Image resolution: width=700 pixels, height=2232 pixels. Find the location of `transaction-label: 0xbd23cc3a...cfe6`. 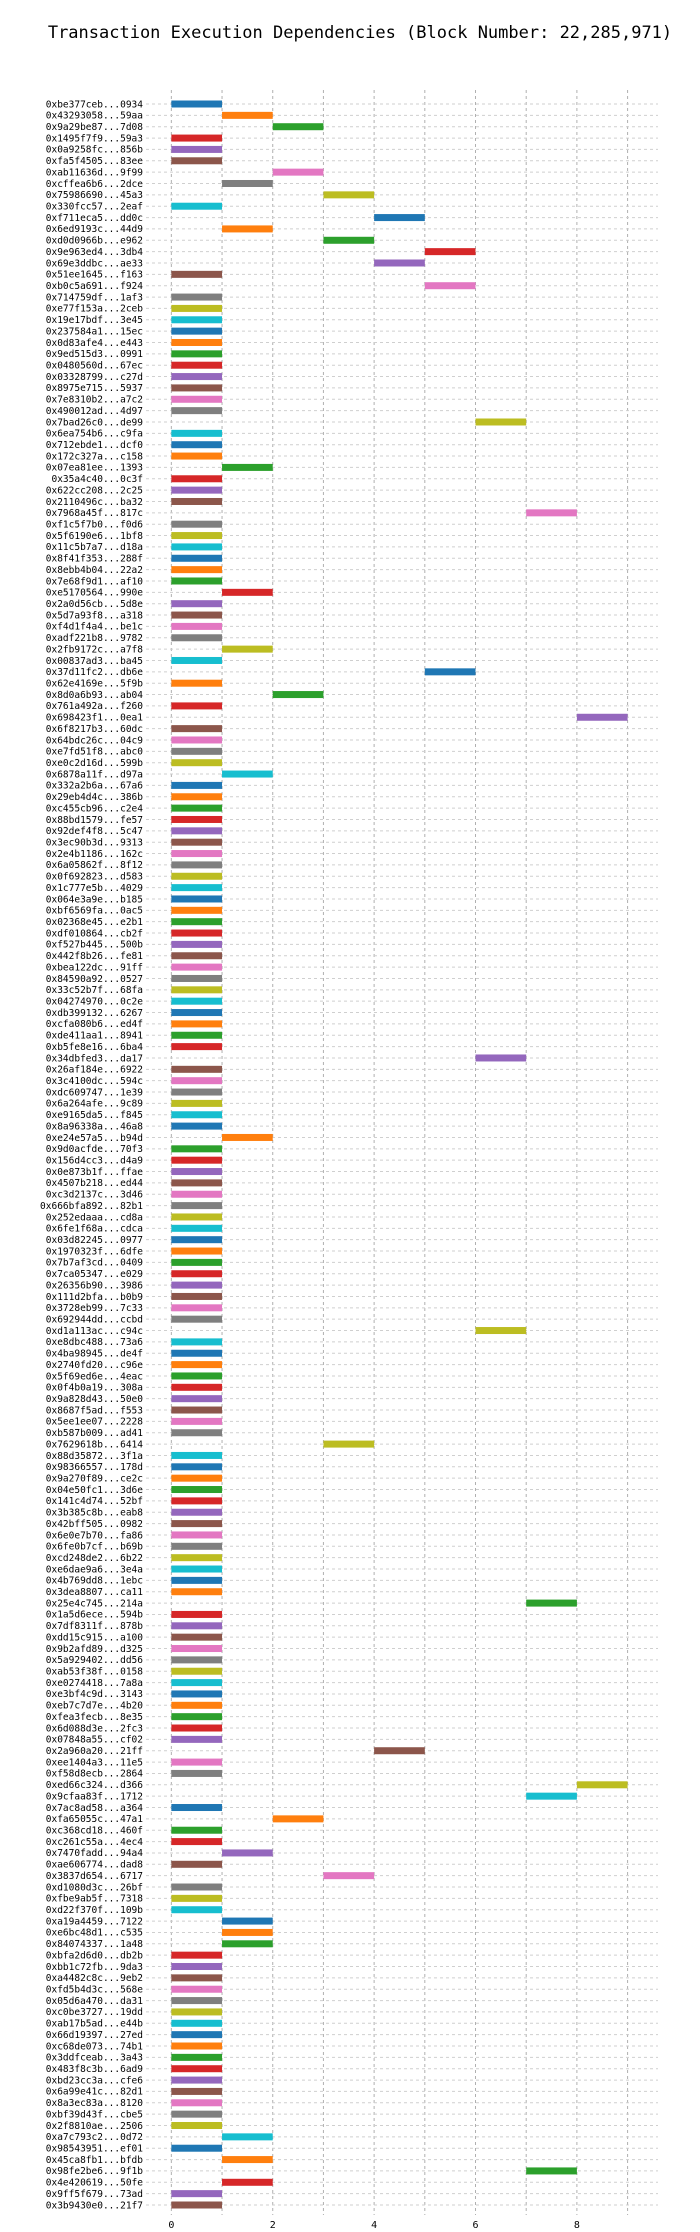

transaction-label: 0xbd23cc3a...cfe6 is located at coordinates (95, 2080).